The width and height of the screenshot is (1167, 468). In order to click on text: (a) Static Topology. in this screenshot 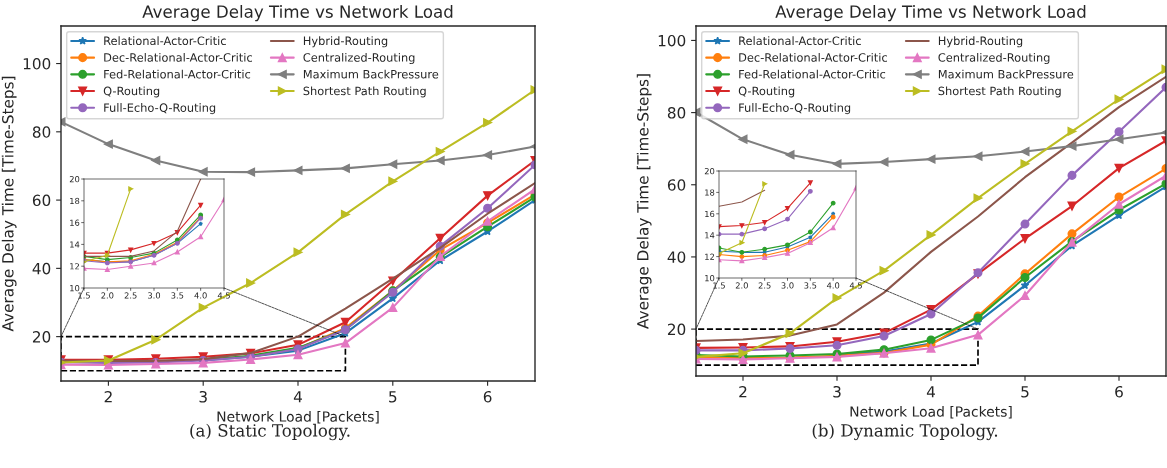, I will do `click(270, 432)`.